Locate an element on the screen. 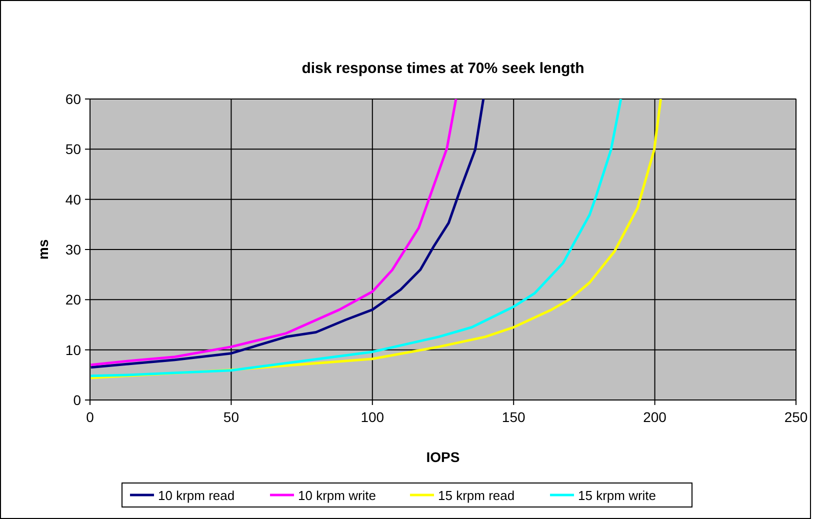 The image size is (814, 519). y-tick-label: 30 is located at coordinates (73, 250).